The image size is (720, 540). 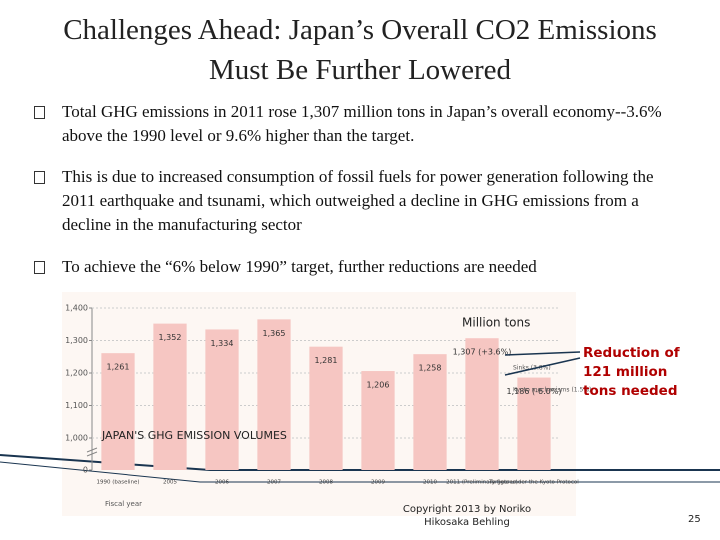 I want to click on y-tick-label: 1,000, so click(x=76, y=438).